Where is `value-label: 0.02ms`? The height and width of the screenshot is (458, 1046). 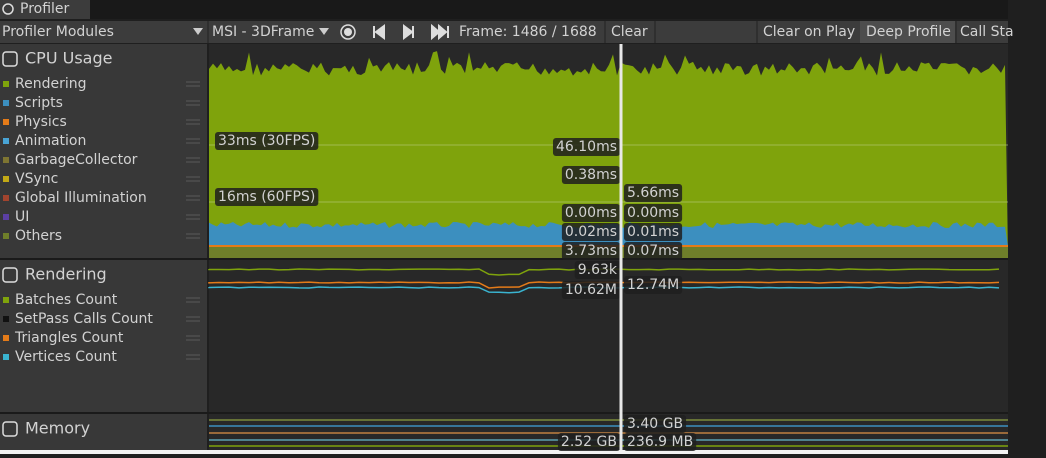 value-label: 0.02ms is located at coordinates (591, 232).